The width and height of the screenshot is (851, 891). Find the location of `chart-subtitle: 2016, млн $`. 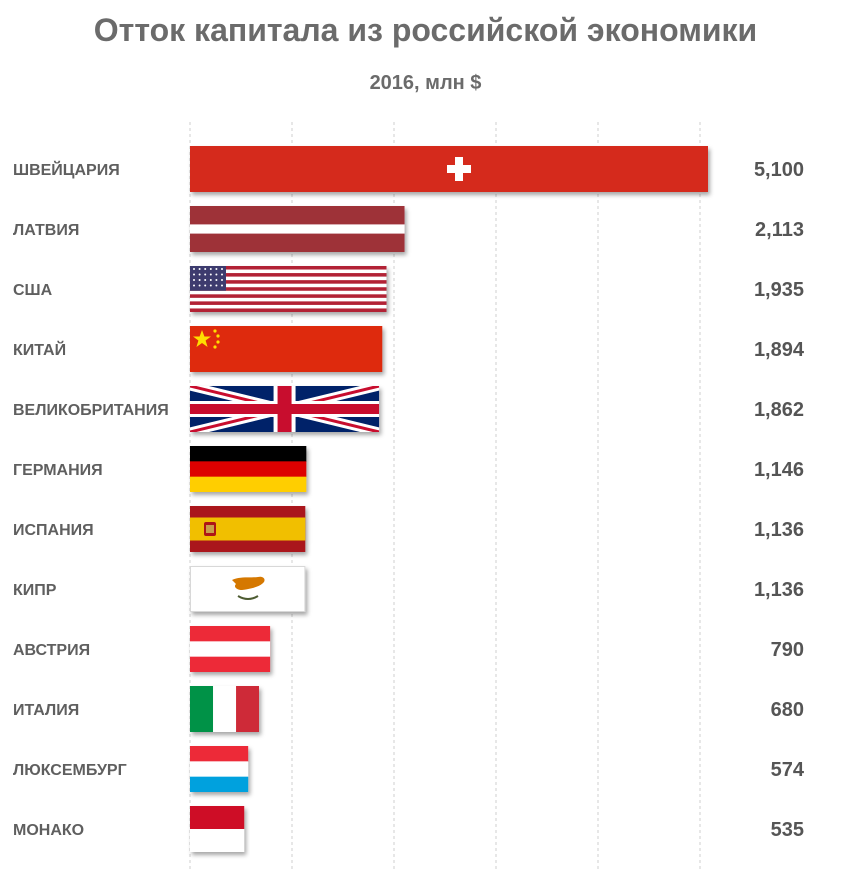

chart-subtitle: 2016, млн $ is located at coordinates (425, 83).